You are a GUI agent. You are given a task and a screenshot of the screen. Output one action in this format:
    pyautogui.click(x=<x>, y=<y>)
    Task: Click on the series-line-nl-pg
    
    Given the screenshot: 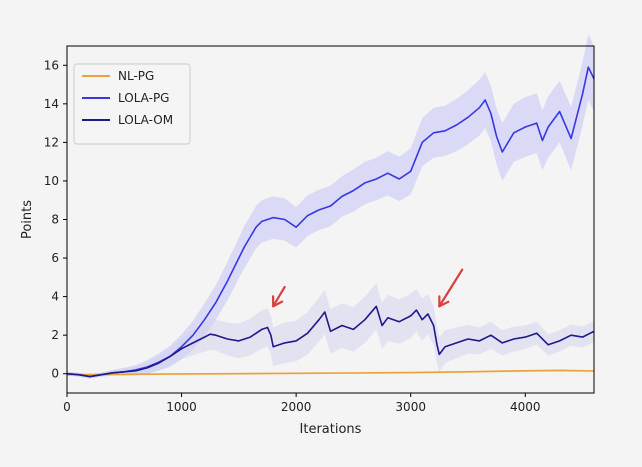 What is the action you would take?
    pyautogui.click(x=330, y=372)
    